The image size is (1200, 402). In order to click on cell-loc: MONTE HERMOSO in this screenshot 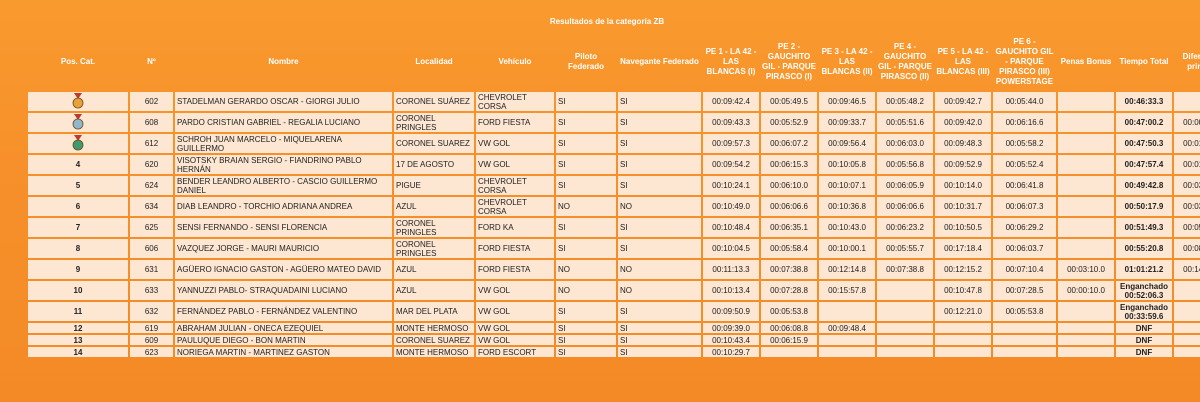, I will do `click(434, 352)`.